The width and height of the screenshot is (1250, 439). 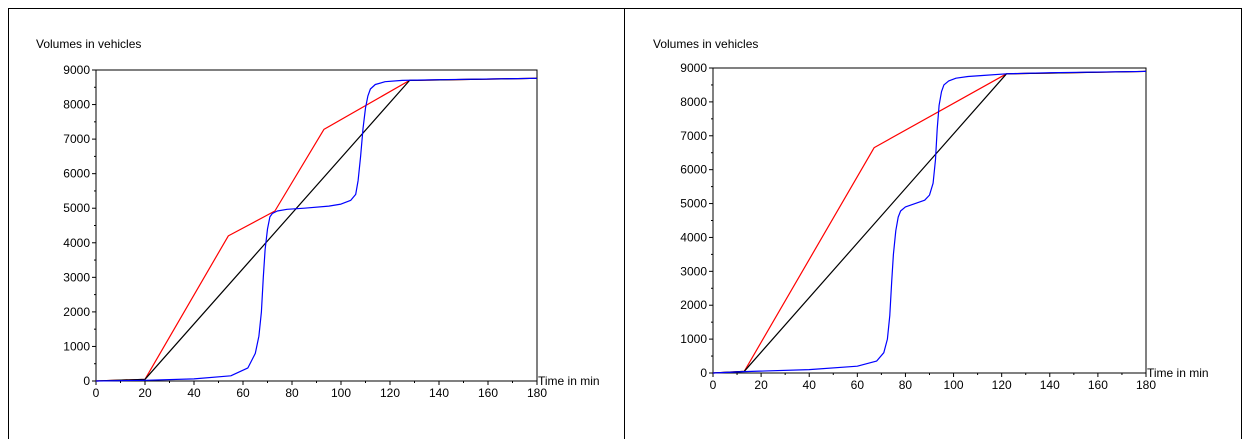 I want to click on chart-1-ytick-label: 3000, so click(x=76, y=277).